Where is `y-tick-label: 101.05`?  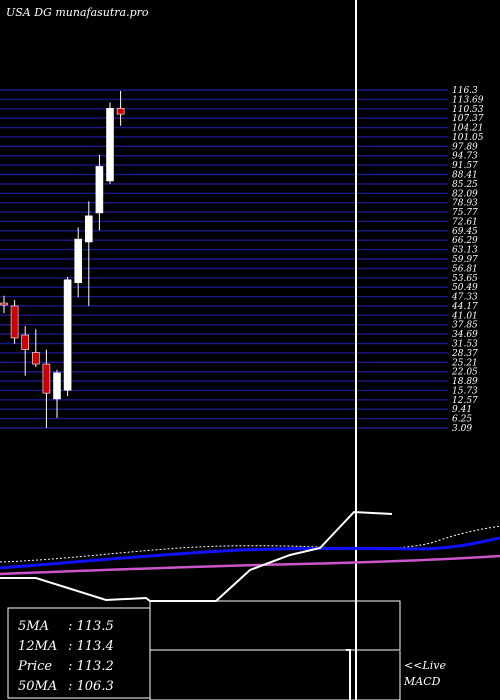 y-tick-label: 101.05 is located at coordinates (468, 138).